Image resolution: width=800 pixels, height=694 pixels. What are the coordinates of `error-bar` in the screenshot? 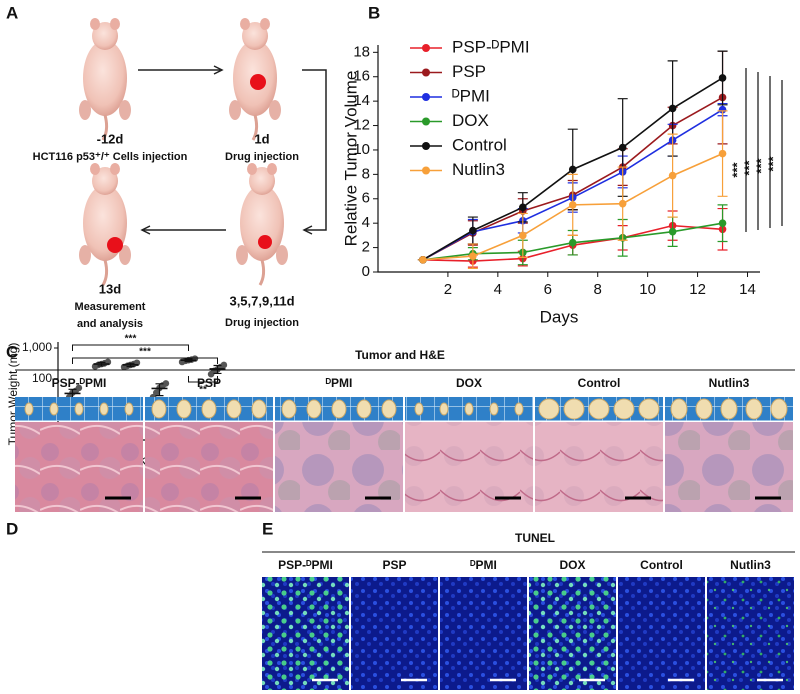 It's located at (159, 390).